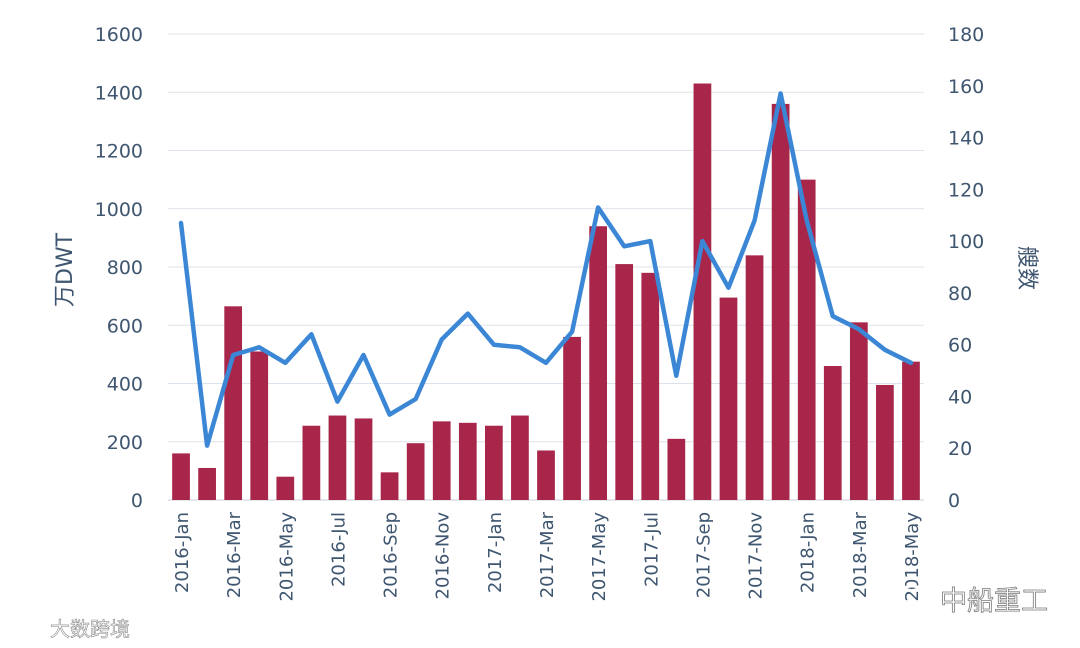  Describe the element at coordinates (966, 190) in the screenshot. I see `y2-tick-label: 120` at that location.